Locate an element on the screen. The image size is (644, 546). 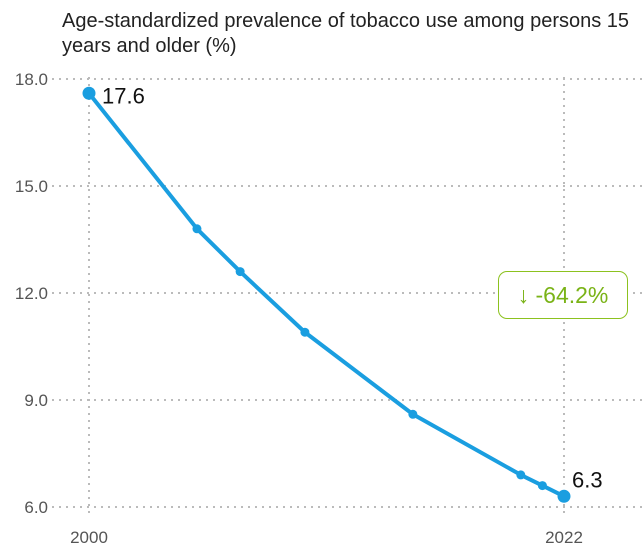
x-tick-label: 2022 is located at coordinates (564, 537).